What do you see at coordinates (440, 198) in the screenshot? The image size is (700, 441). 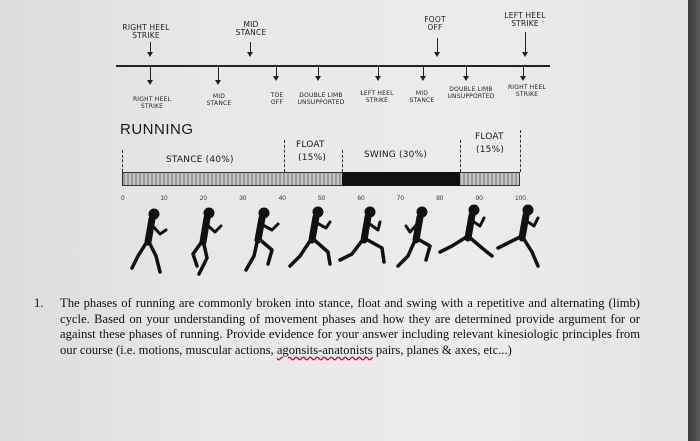 I see `axis-tick-label: 80` at bounding box center [440, 198].